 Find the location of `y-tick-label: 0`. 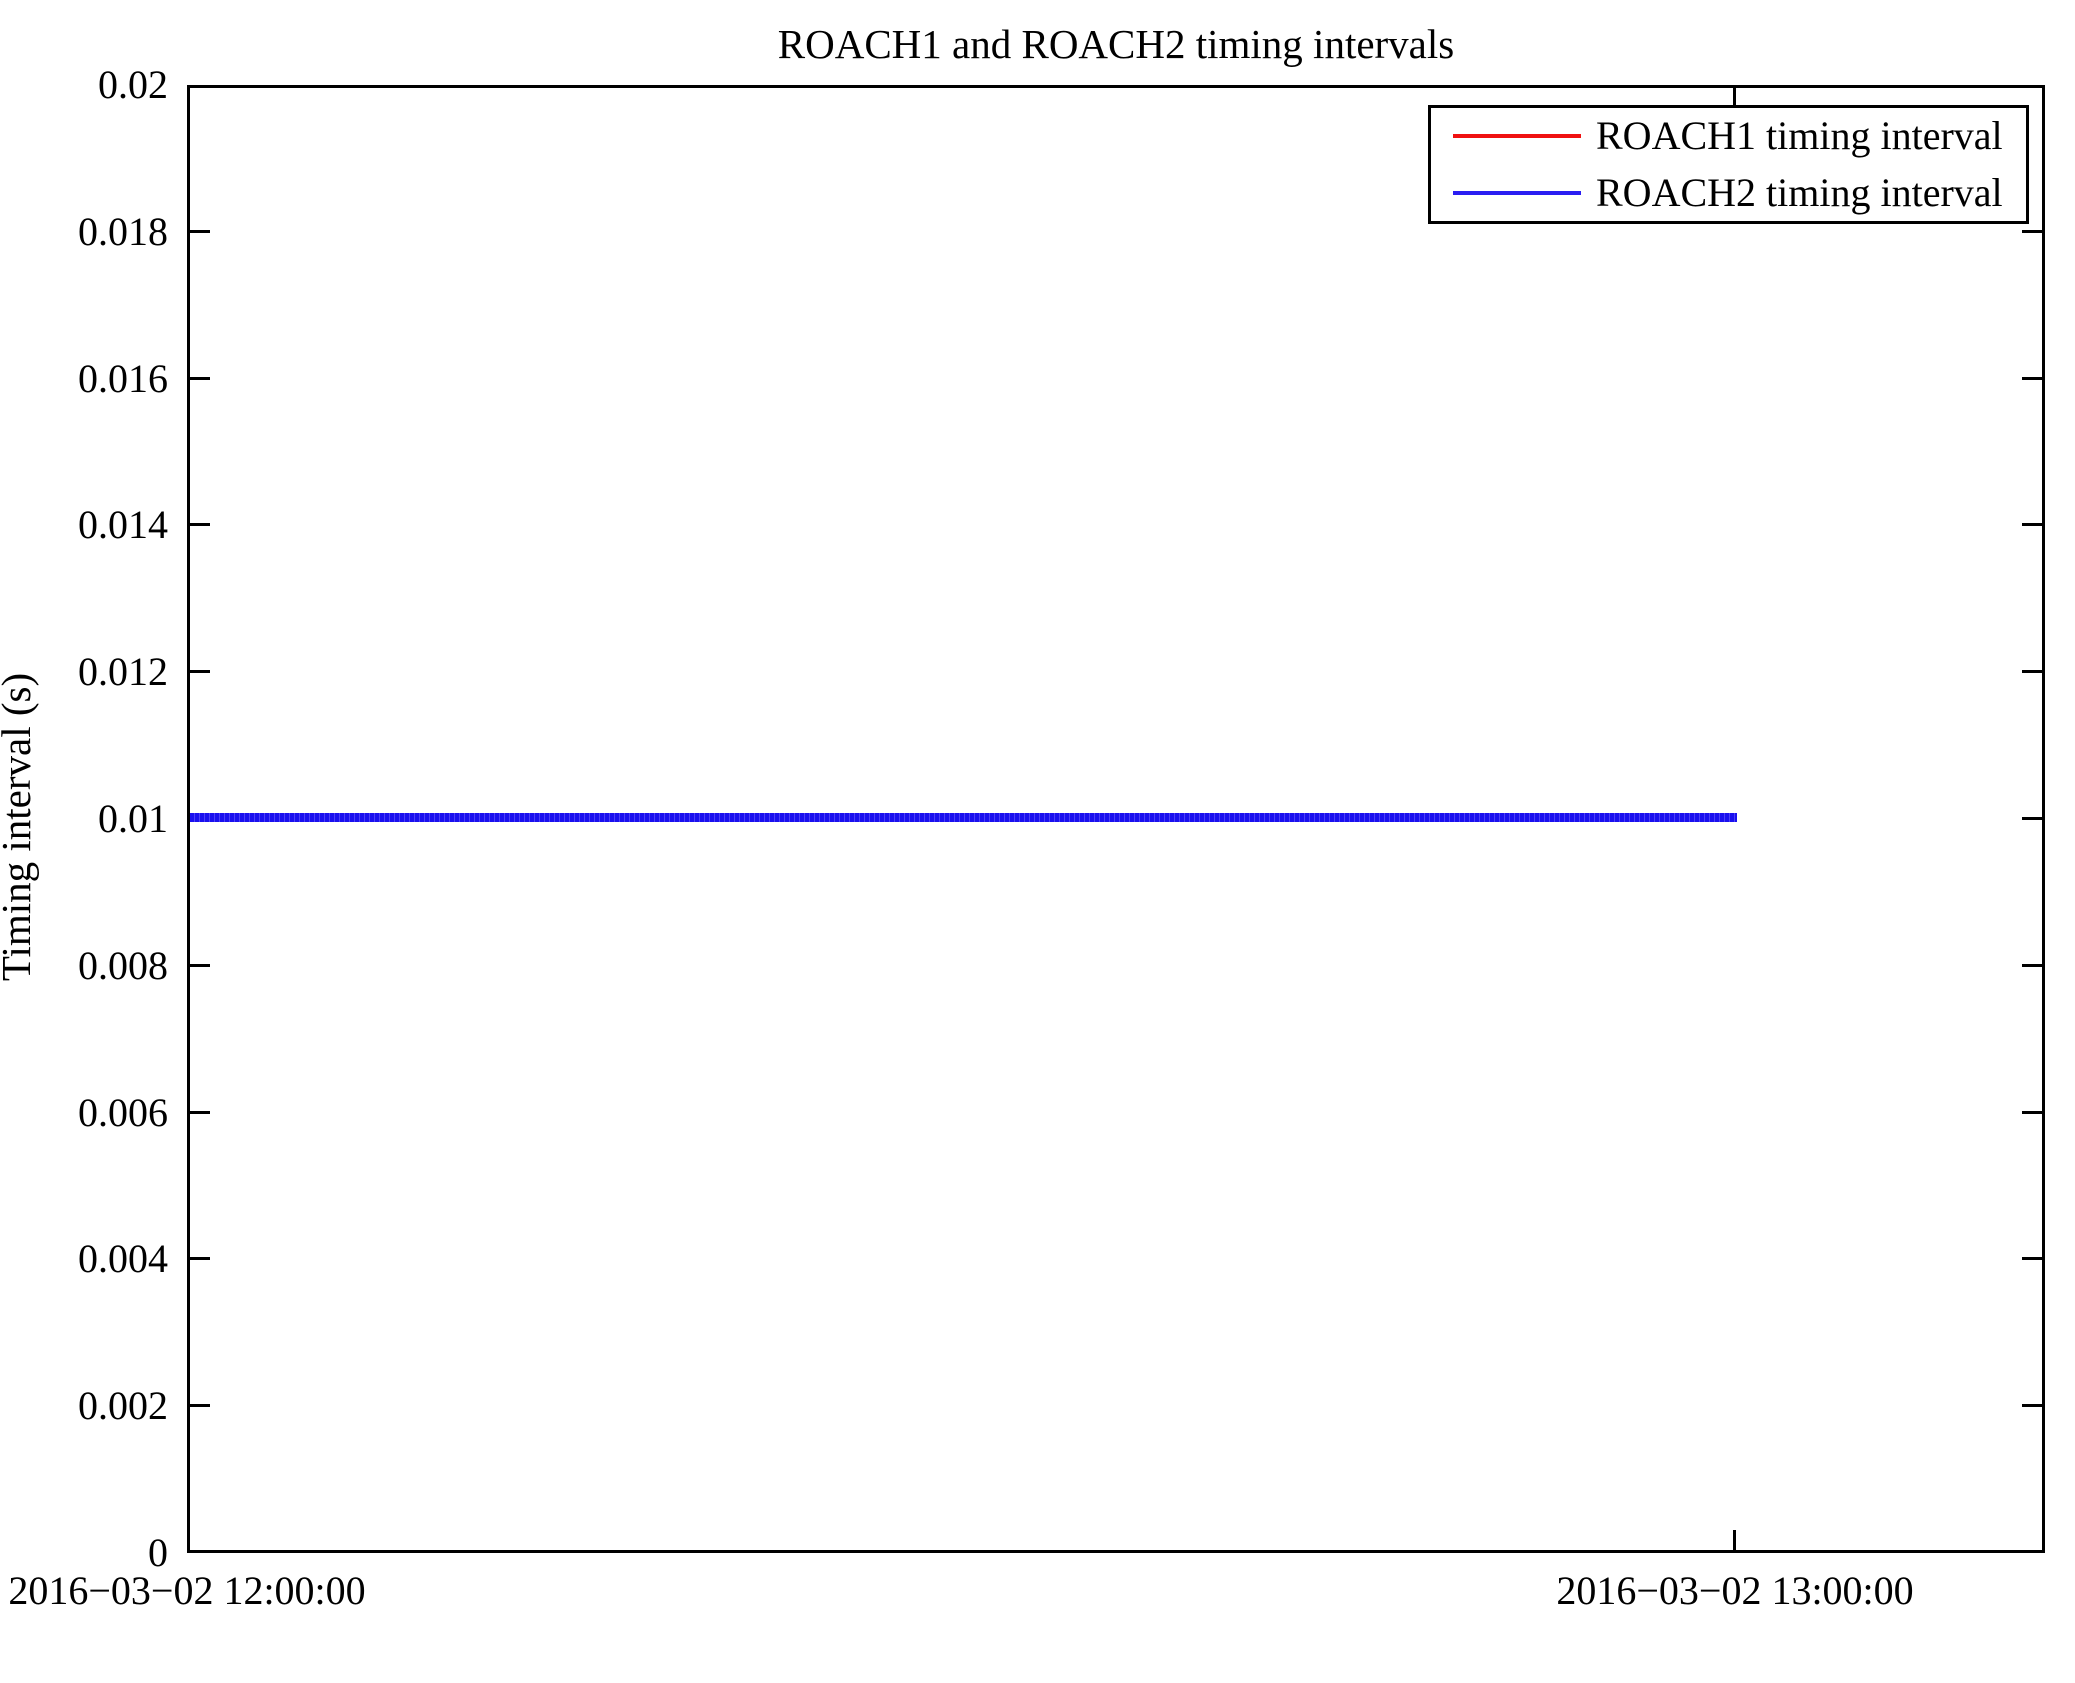

y-tick-label: 0 is located at coordinates (158, 1552).